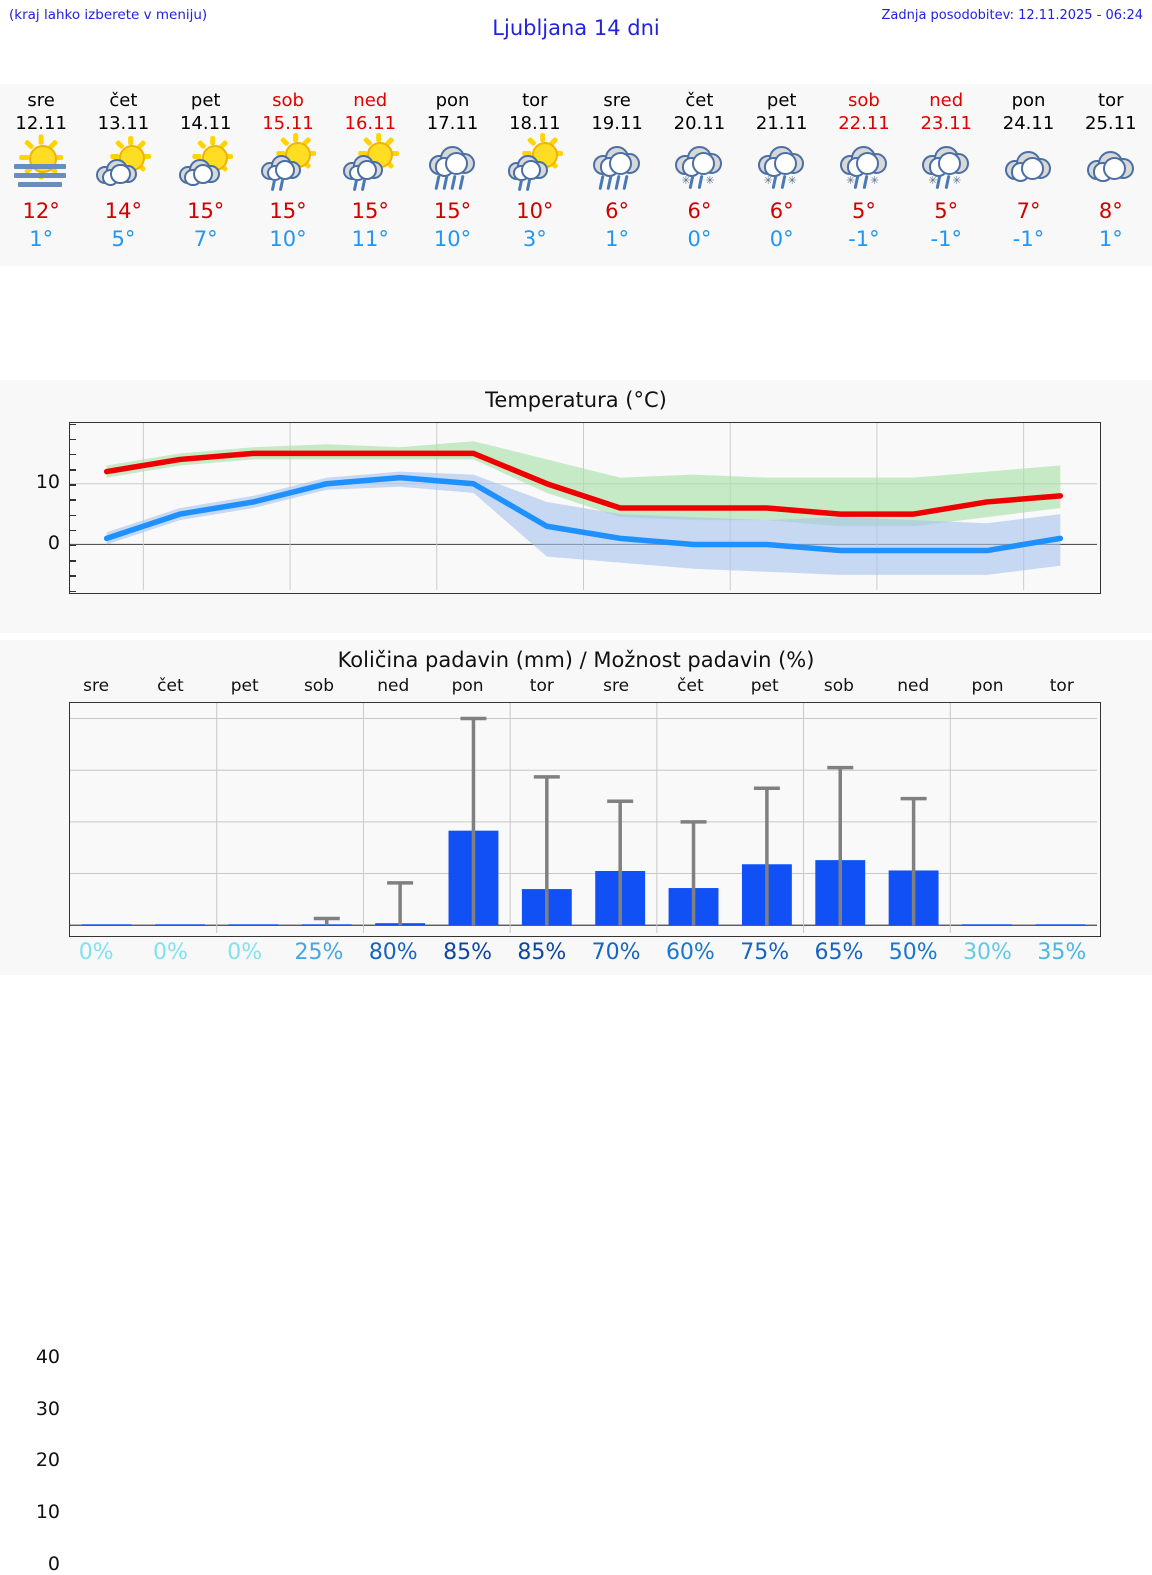 The height and width of the screenshot is (1575, 1152). I want to click on day-column: pet 14.11 15° 7°, so click(206, 175).